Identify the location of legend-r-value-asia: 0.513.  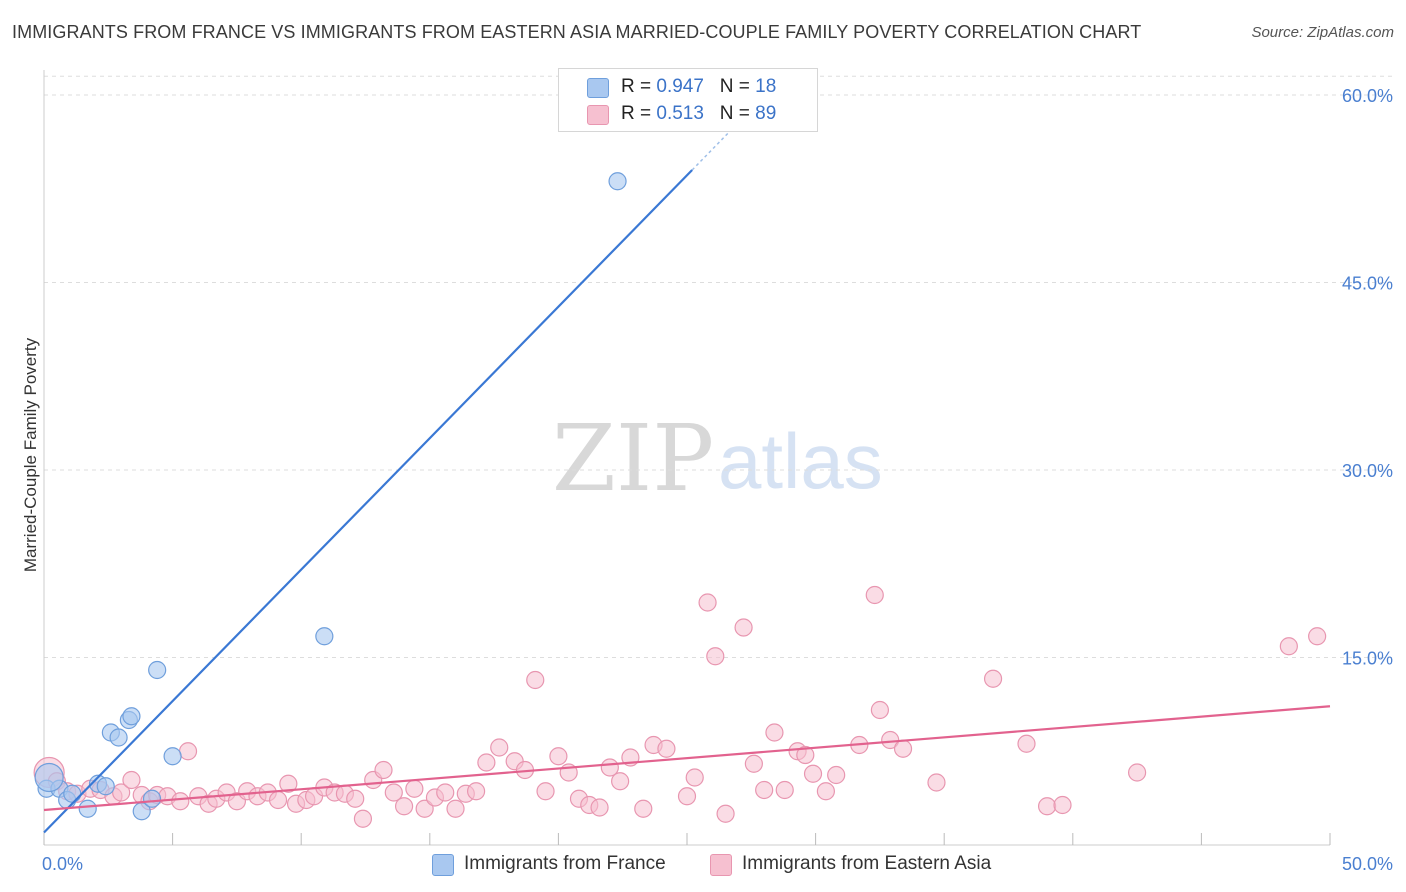
(680, 113).